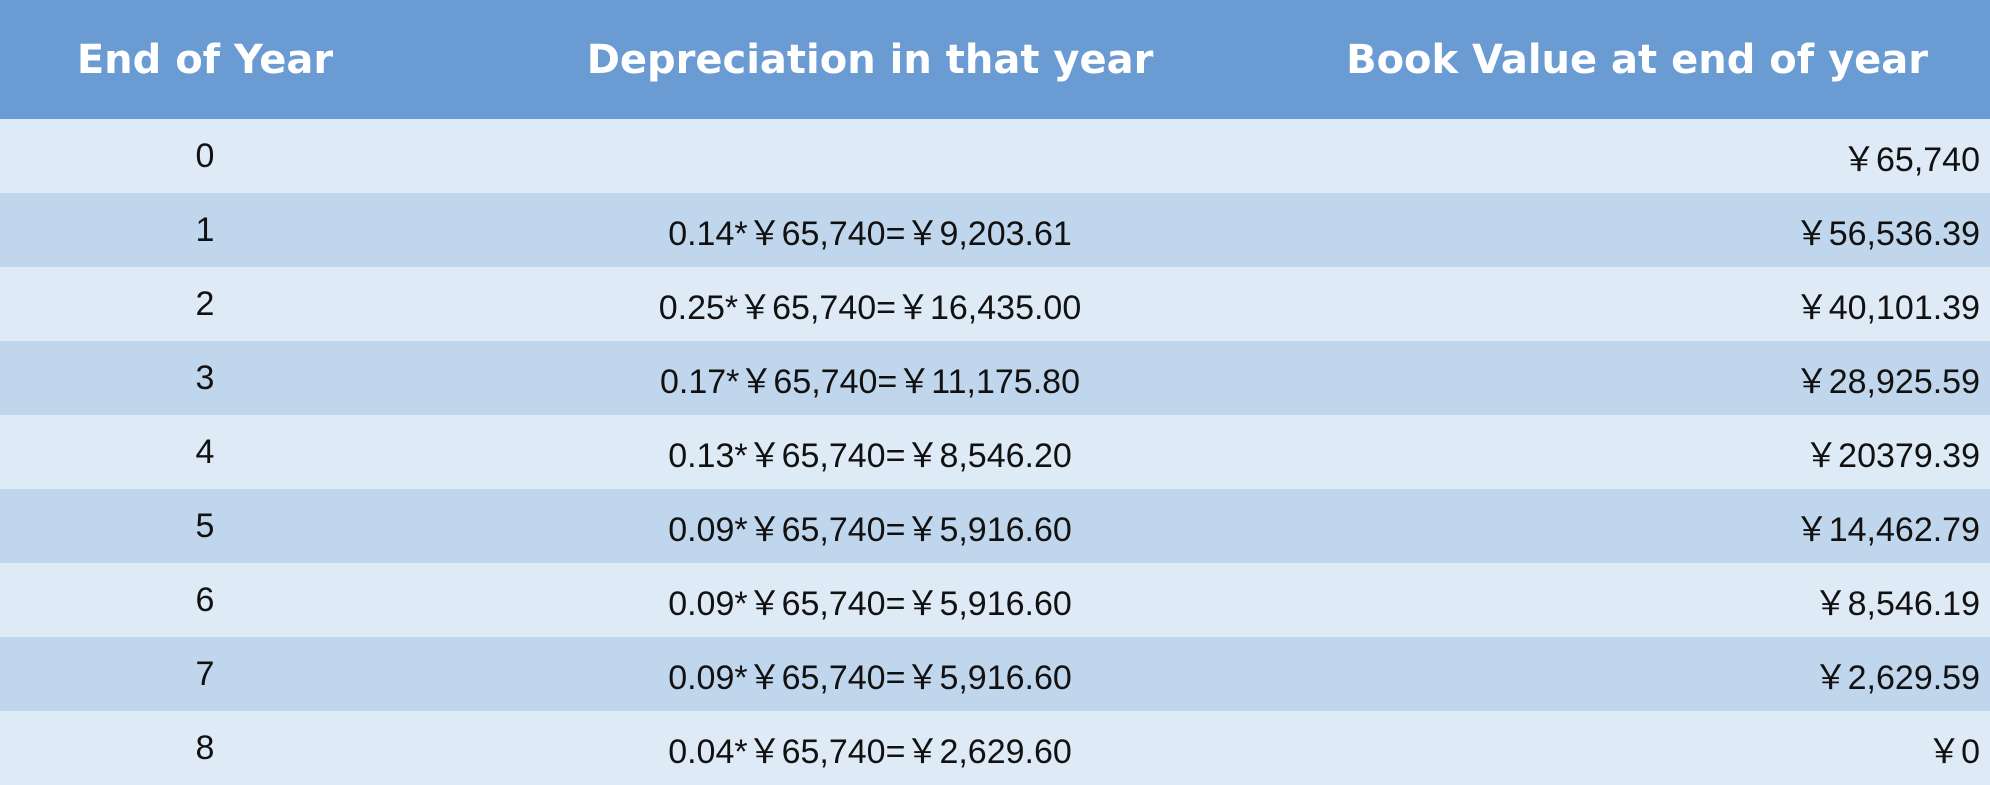  I want to click on table-row: 2 0.25*￥65,740=￥16,435.00 ￥40,101.39, so click(995, 304).